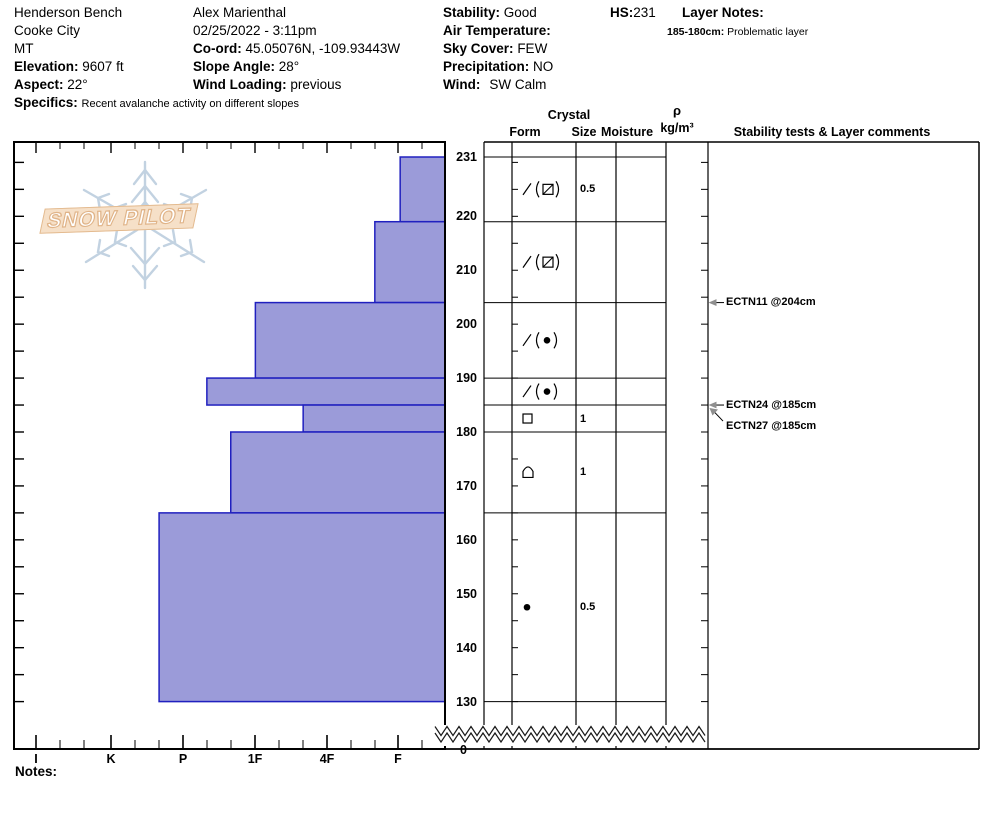 This screenshot has height=840, width=994. What do you see at coordinates (36, 771) in the screenshot?
I see `notes-heading: Notes:` at bounding box center [36, 771].